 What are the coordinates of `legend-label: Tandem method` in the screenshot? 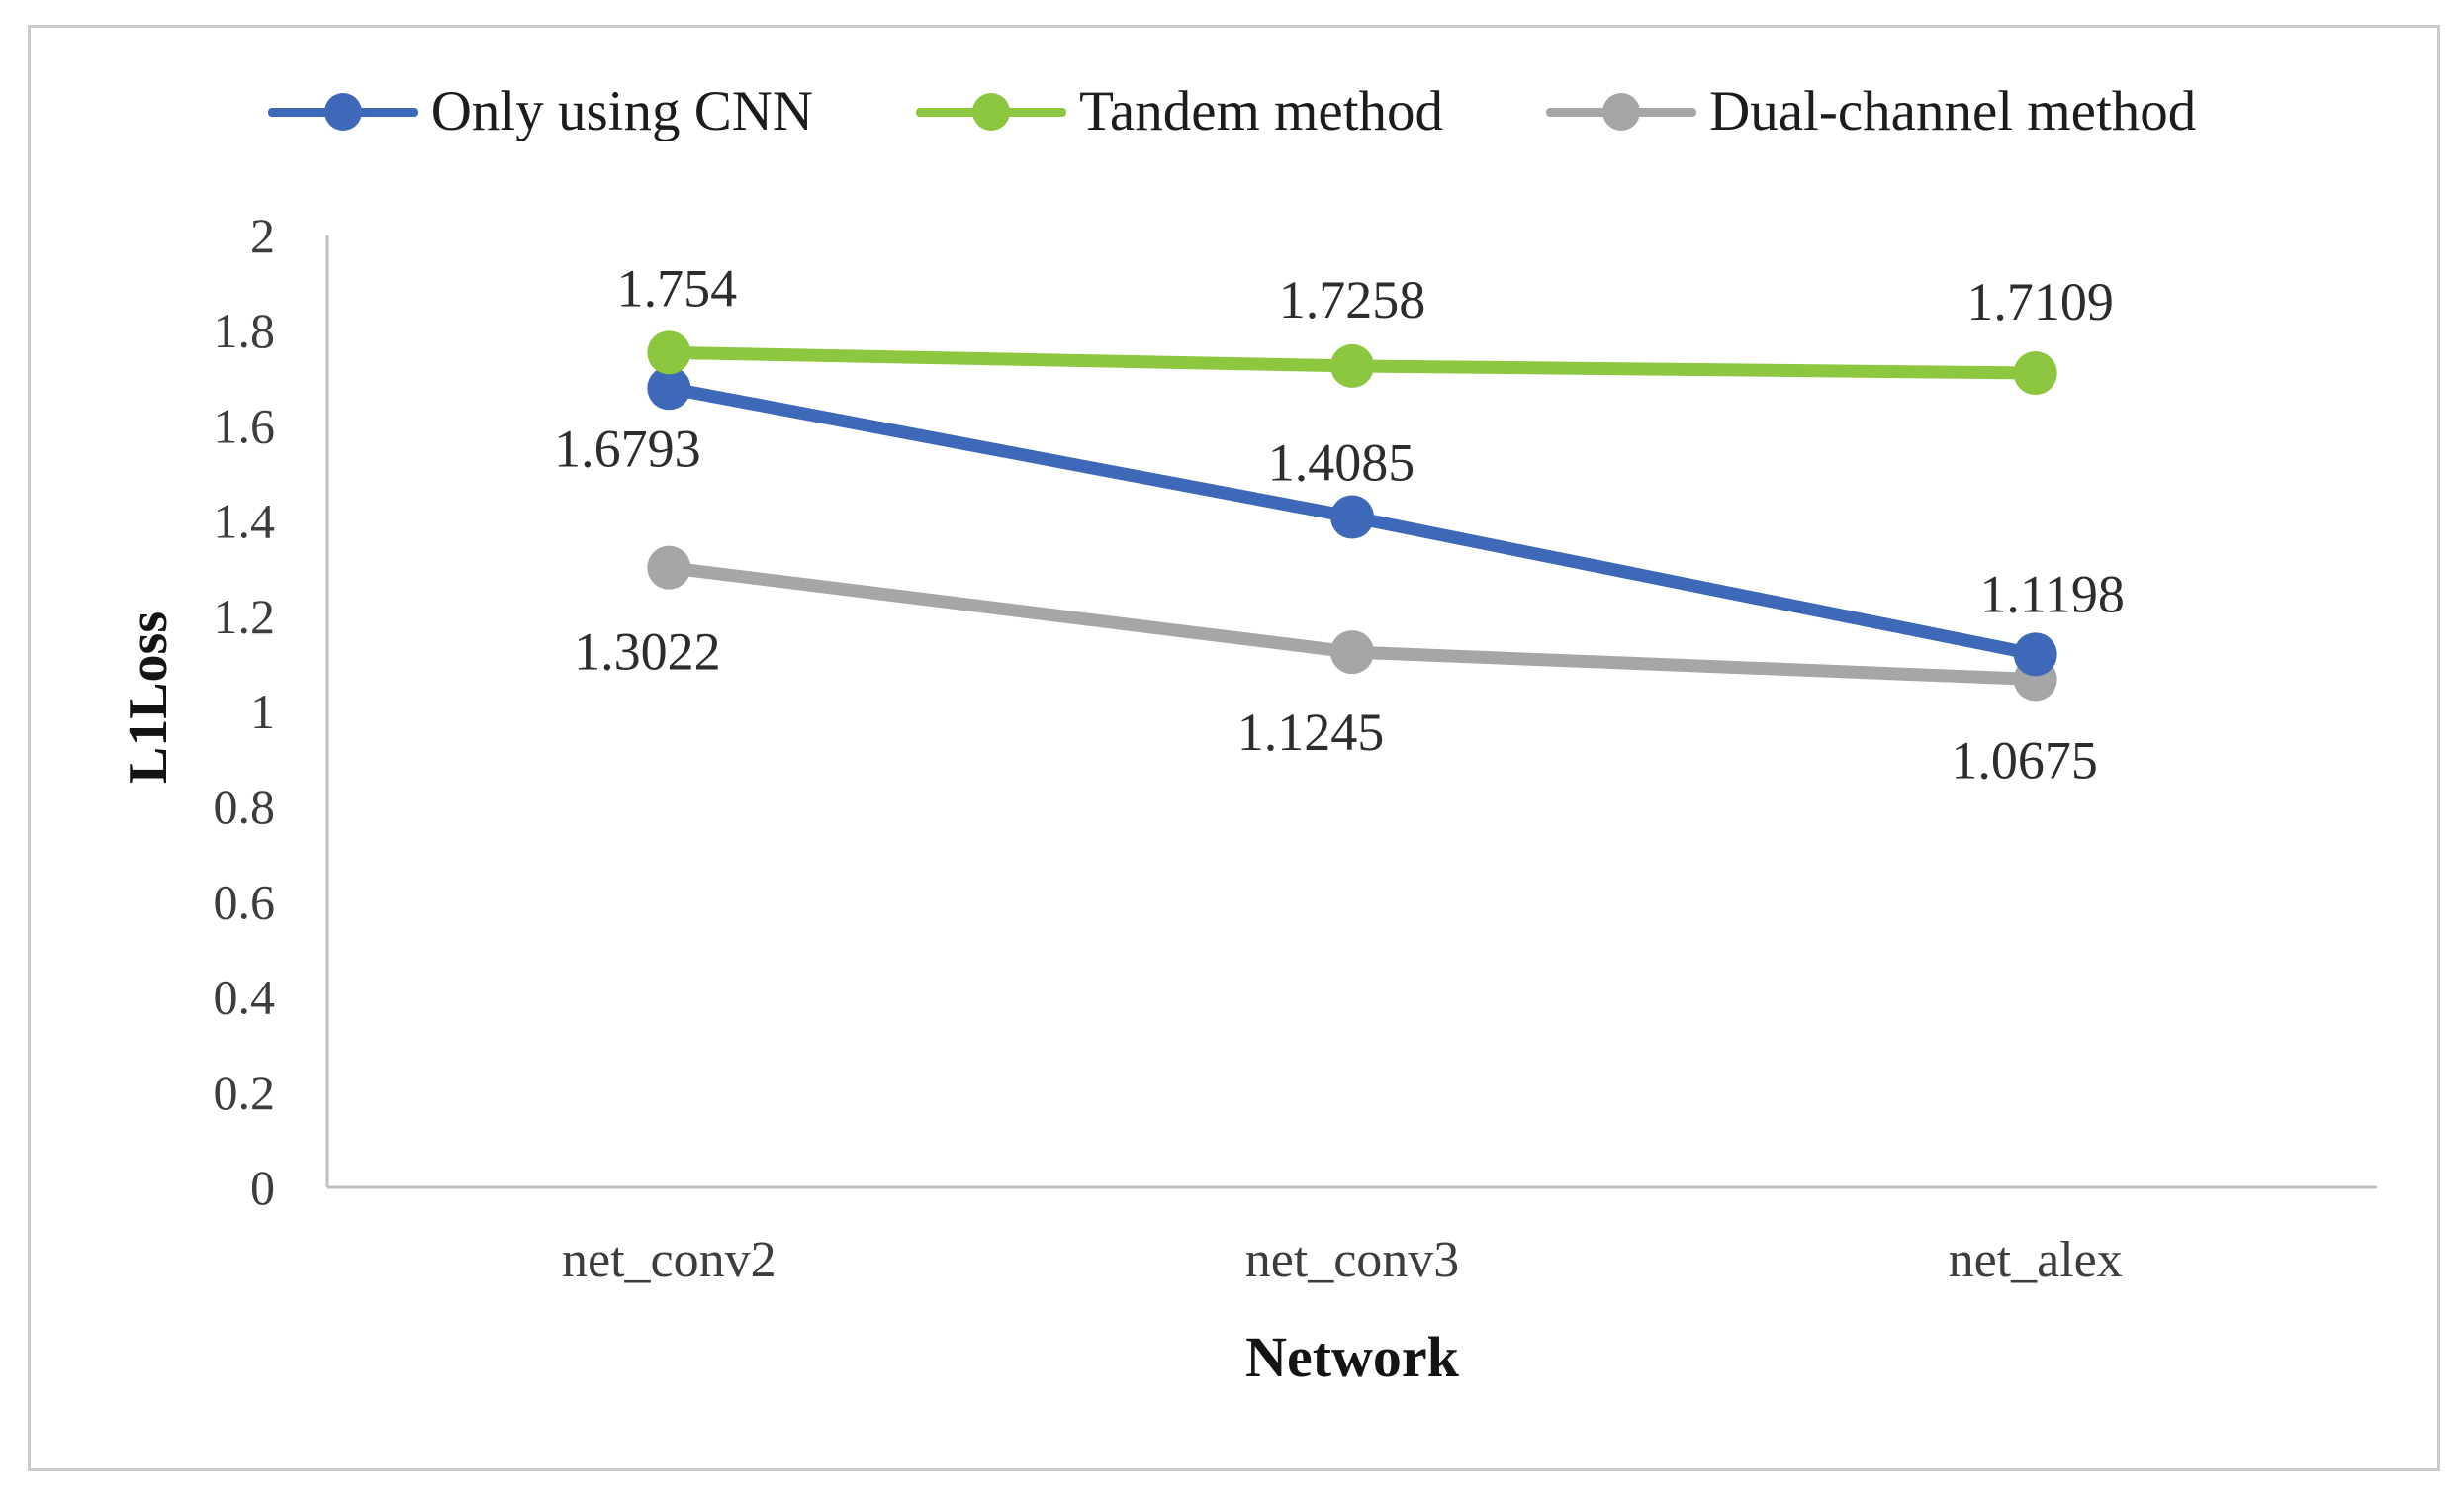 It's located at (1261, 111).